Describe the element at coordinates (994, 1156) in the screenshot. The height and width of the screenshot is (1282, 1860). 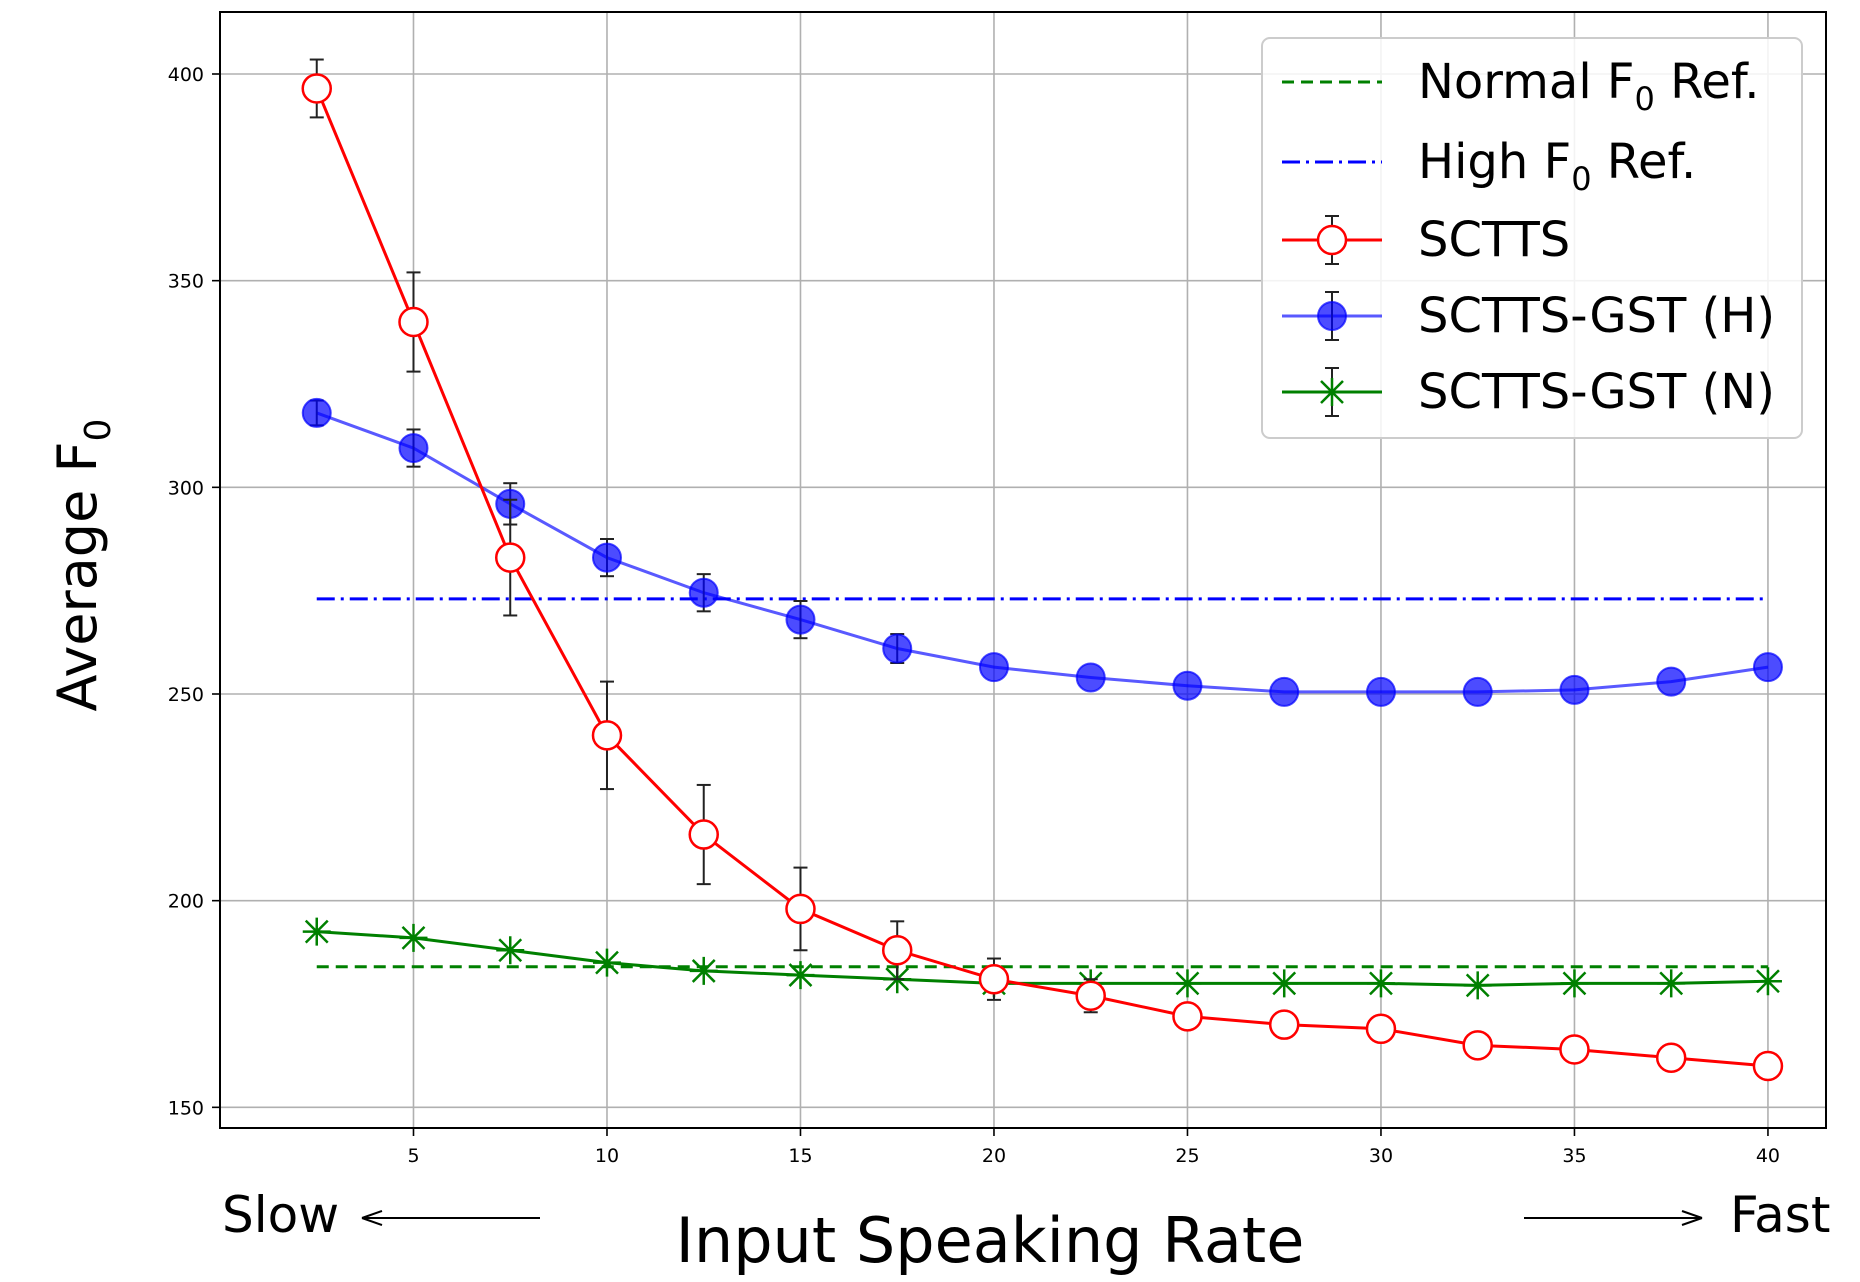
I see `x-tick-label: 20` at that location.